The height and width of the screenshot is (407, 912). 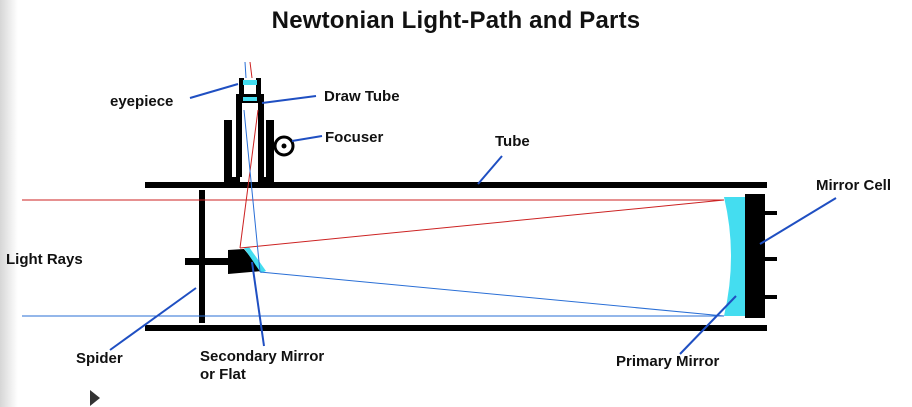 I want to click on leader-mirror-cell, so click(x=798, y=221).